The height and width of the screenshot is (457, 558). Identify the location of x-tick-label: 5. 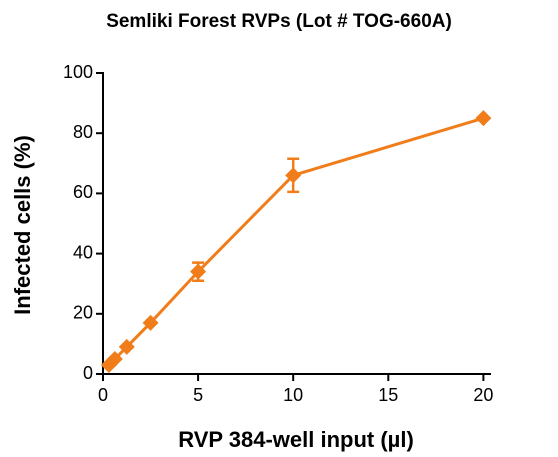
(198, 395).